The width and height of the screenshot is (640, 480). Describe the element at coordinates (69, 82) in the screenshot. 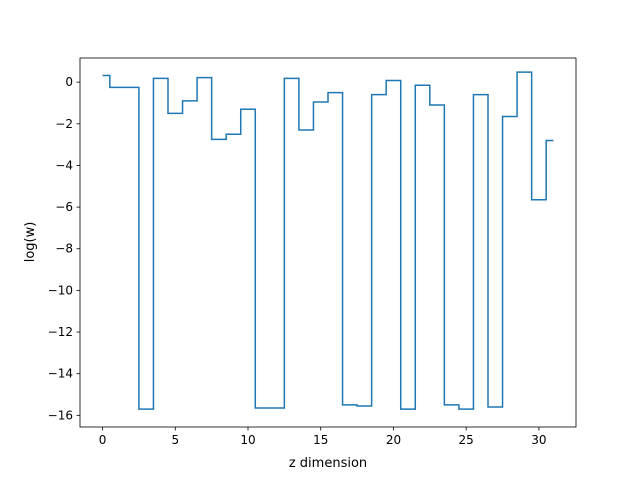

I see `y-tick-label: 0` at that location.